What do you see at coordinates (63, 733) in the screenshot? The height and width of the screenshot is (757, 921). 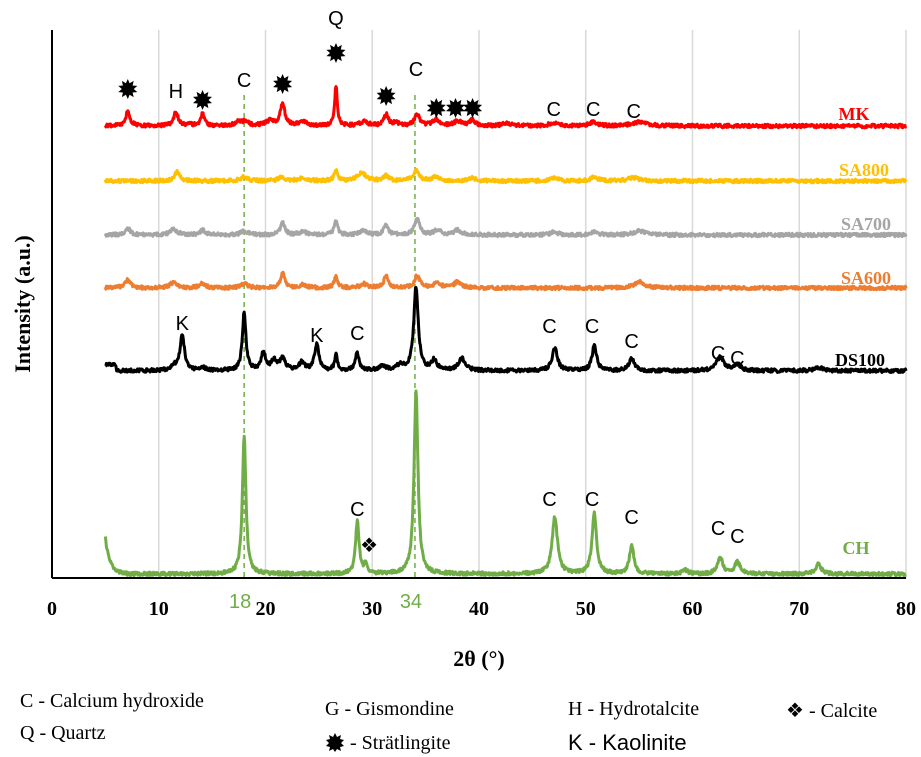 I see `legend-quartz: Q - Quartz` at bounding box center [63, 733].